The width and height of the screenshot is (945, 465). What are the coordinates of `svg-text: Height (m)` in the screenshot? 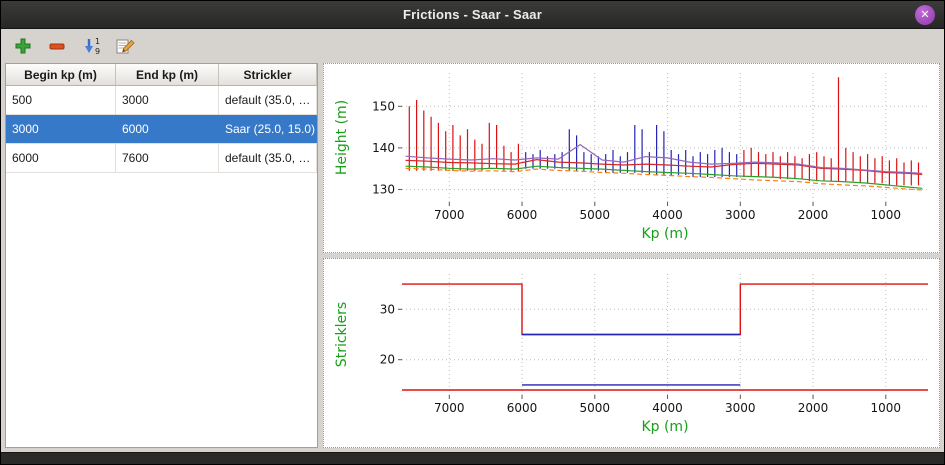 It's located at (342, 136).